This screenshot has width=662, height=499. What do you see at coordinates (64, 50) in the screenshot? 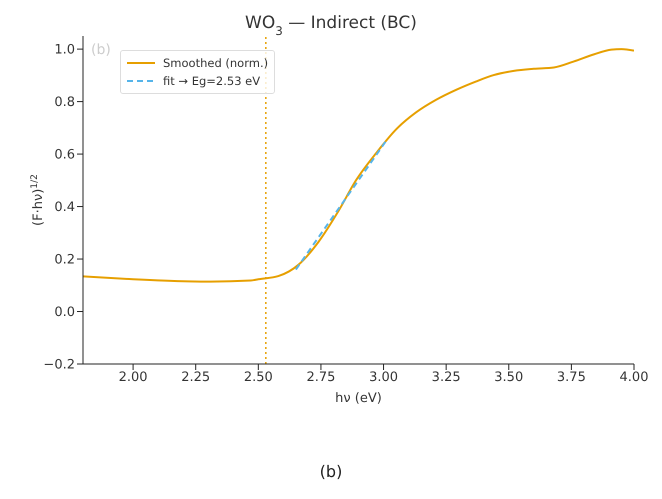
I see `y-tick-label: 1.0` at bounding box center [64, 50].